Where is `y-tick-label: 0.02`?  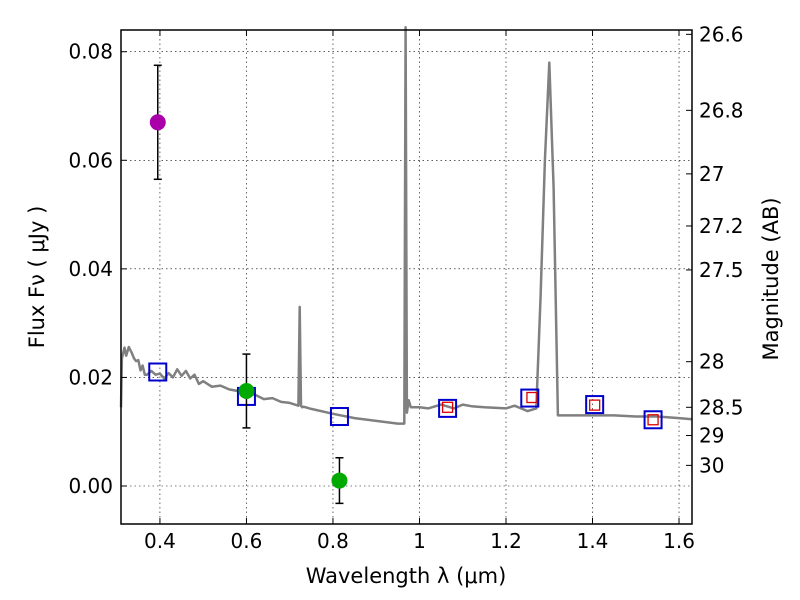 y-tick-label: 0.02 is located at coordinates (90, 377).